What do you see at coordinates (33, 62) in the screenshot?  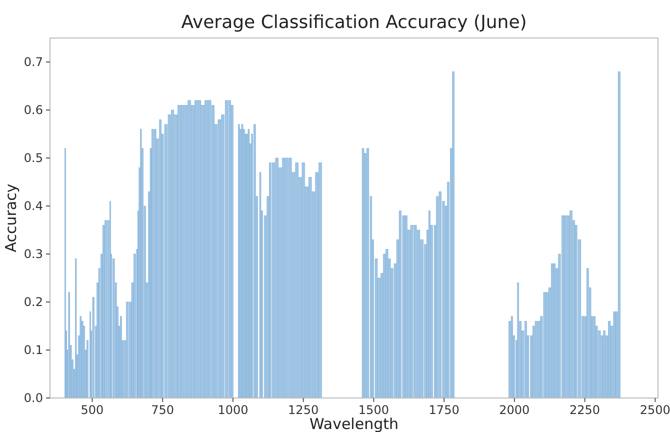 I see `y-tick-label: 0.7` at bounding box center [33, 62].